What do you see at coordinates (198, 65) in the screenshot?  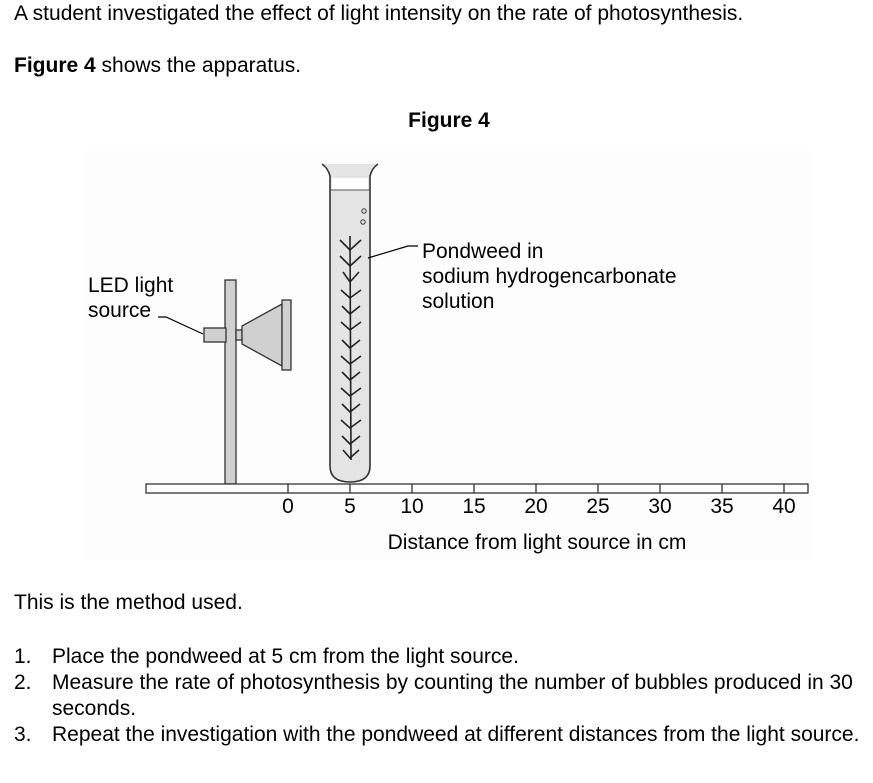 I see `figure-reference-rest: shows the apparatus.` at bounding box center [198, 65].